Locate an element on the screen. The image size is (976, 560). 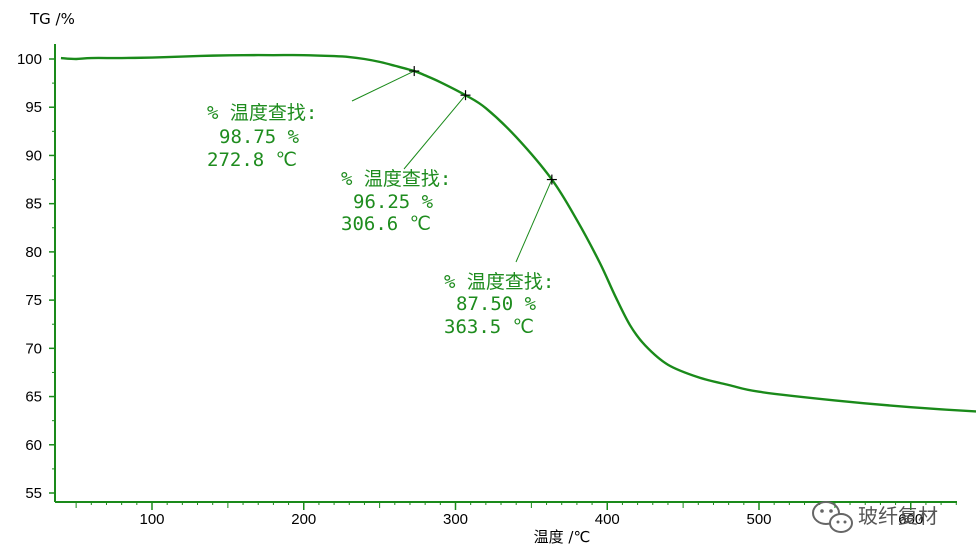
watermark: 玻纤复材 is located at coordinates (875, 517).